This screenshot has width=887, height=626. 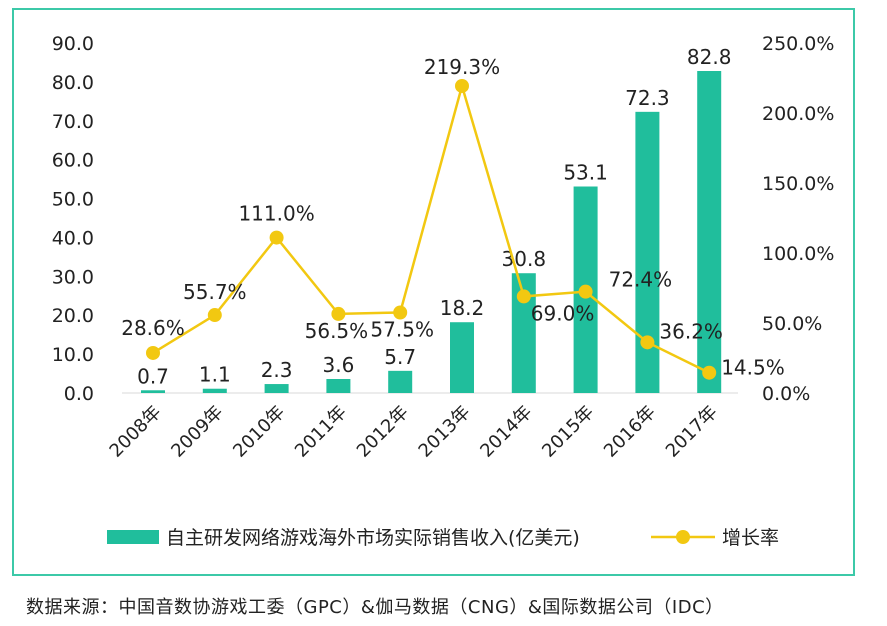 What do you see at coordinates (153, 376) in the screenshot?
I see `bar-value-label: 0.7` at bounding box center [153, 376].